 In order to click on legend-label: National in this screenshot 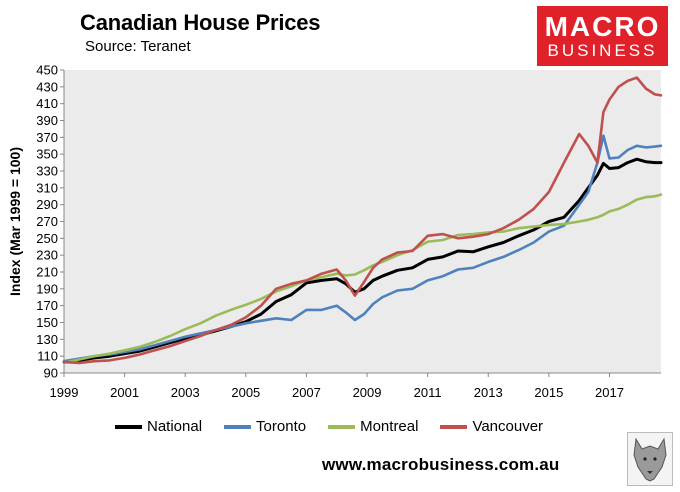, I will do `click(175, 426)`.